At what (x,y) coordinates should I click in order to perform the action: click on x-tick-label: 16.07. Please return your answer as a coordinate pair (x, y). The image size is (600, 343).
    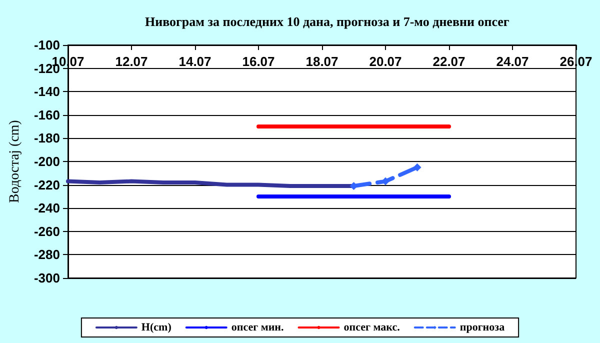
    Looking at the image, I should click on (258, 61).